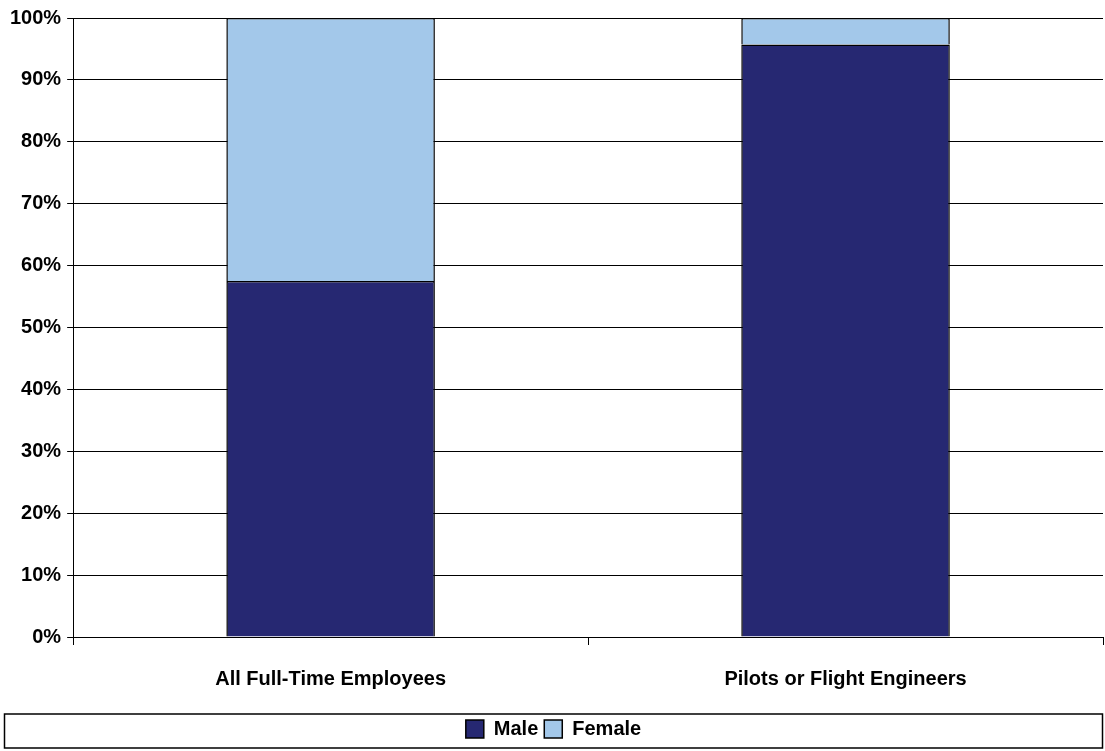 The height and width of the screenshot is (751, 1105). Describe the element at coordinates (41, 387) in the screenshot. I see `y-tick-label: 40%` at that location.